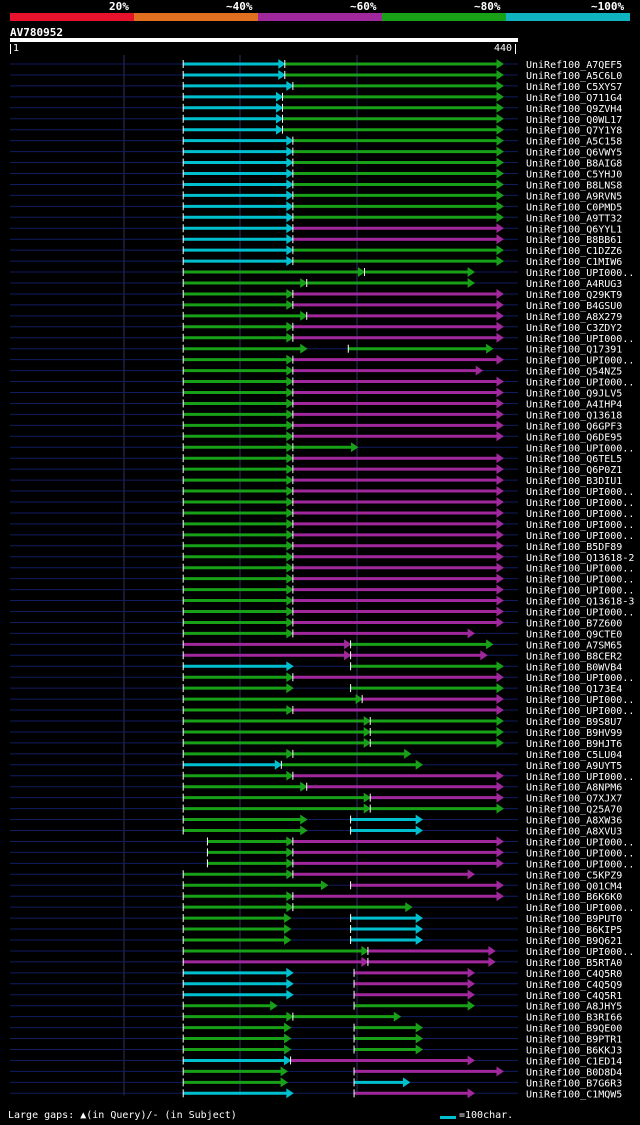  Describe the element at coordinates (316, 754) in the screenshot. I see `hit-row: UniRef100_C5LU04` at that location.